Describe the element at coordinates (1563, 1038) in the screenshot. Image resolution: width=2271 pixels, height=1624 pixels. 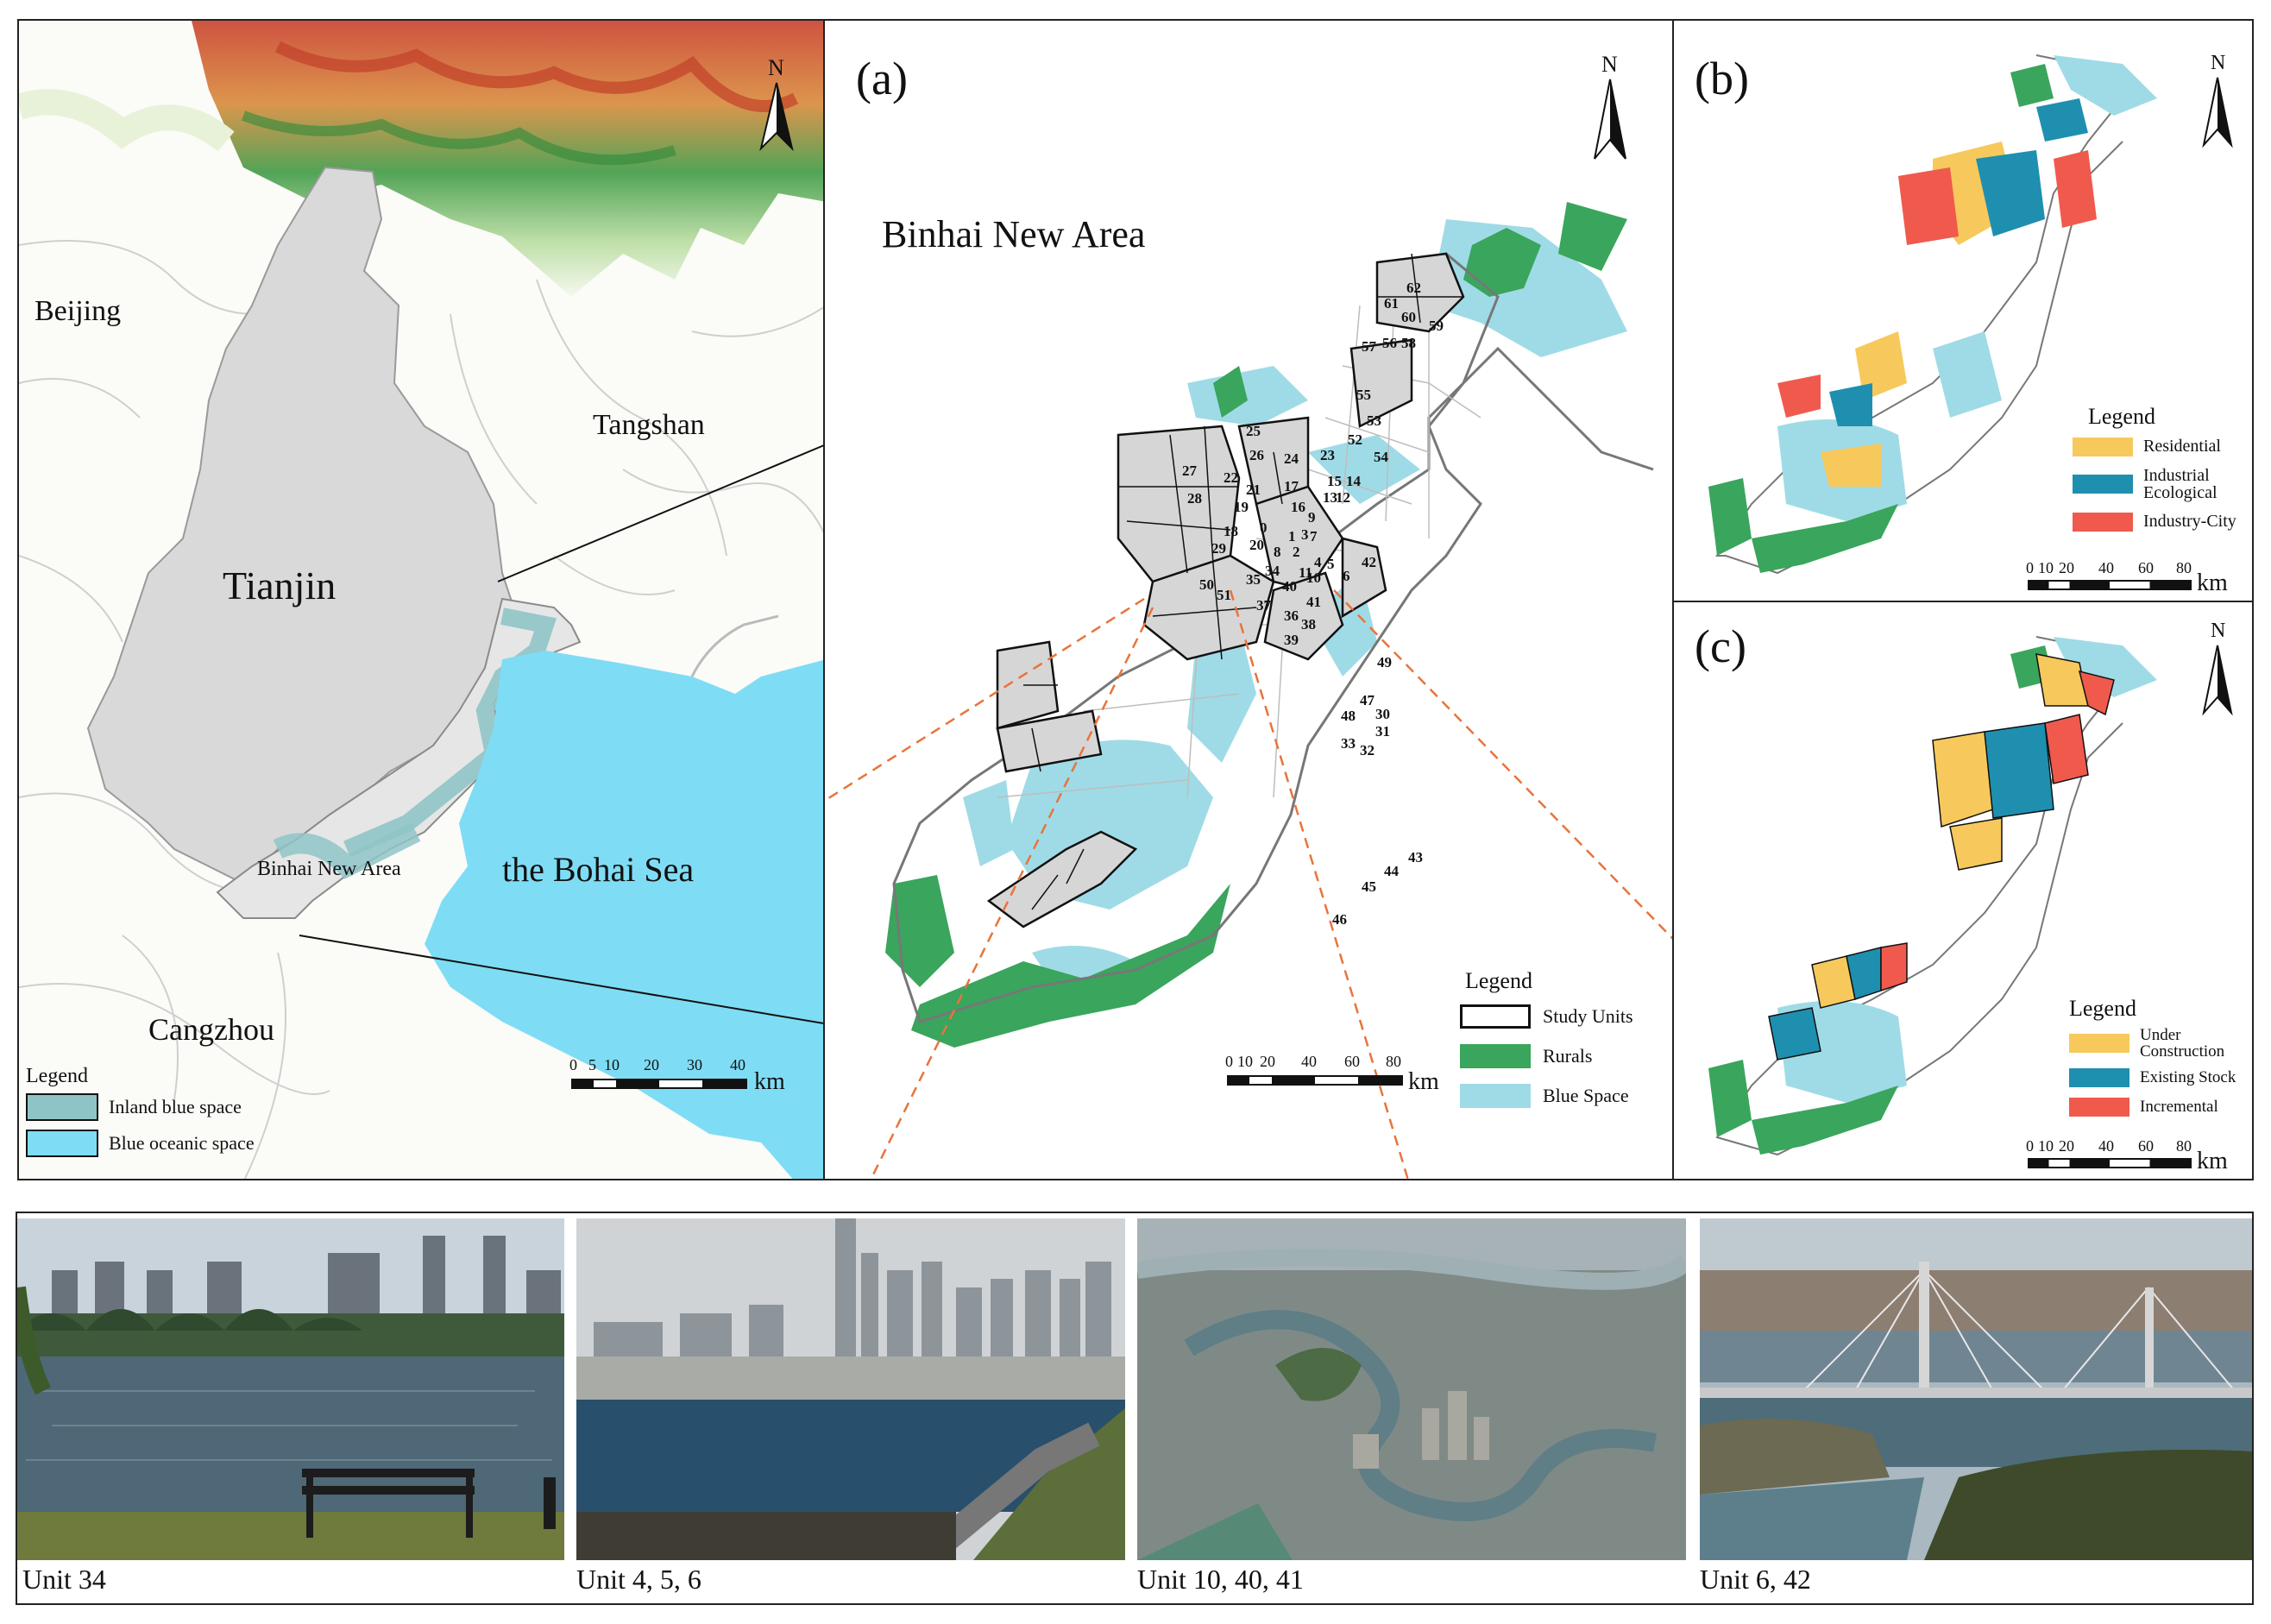
I see `panel-a-legend: Legend Study Units Rurals Blue Space` at that location.